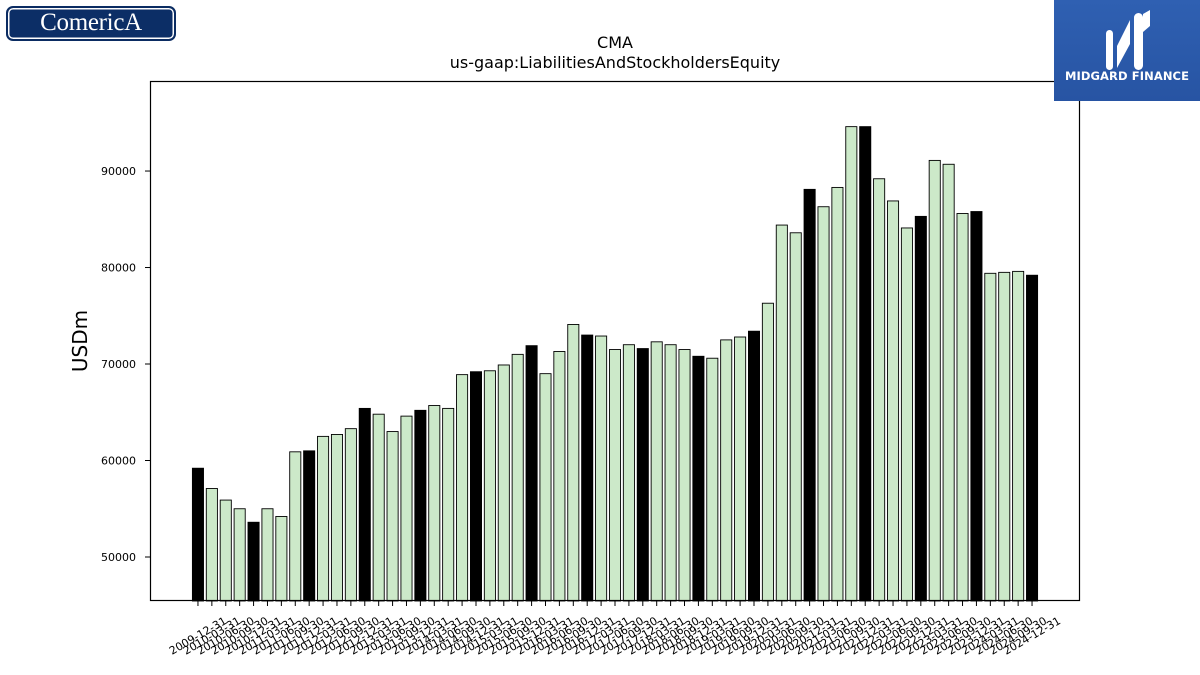  Describe the element at coordinates (1128, 40) in the screenshot. I see `midgard-m-icon` at that location.